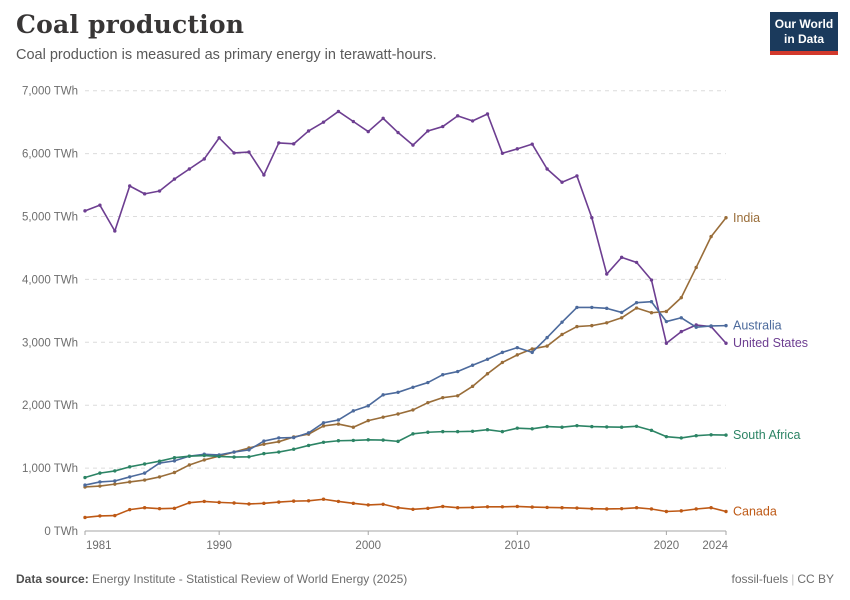  Describe the element at coordinates (766, 435) in the screenshot. I see `series-label-south-africa: South Africa` at that location.